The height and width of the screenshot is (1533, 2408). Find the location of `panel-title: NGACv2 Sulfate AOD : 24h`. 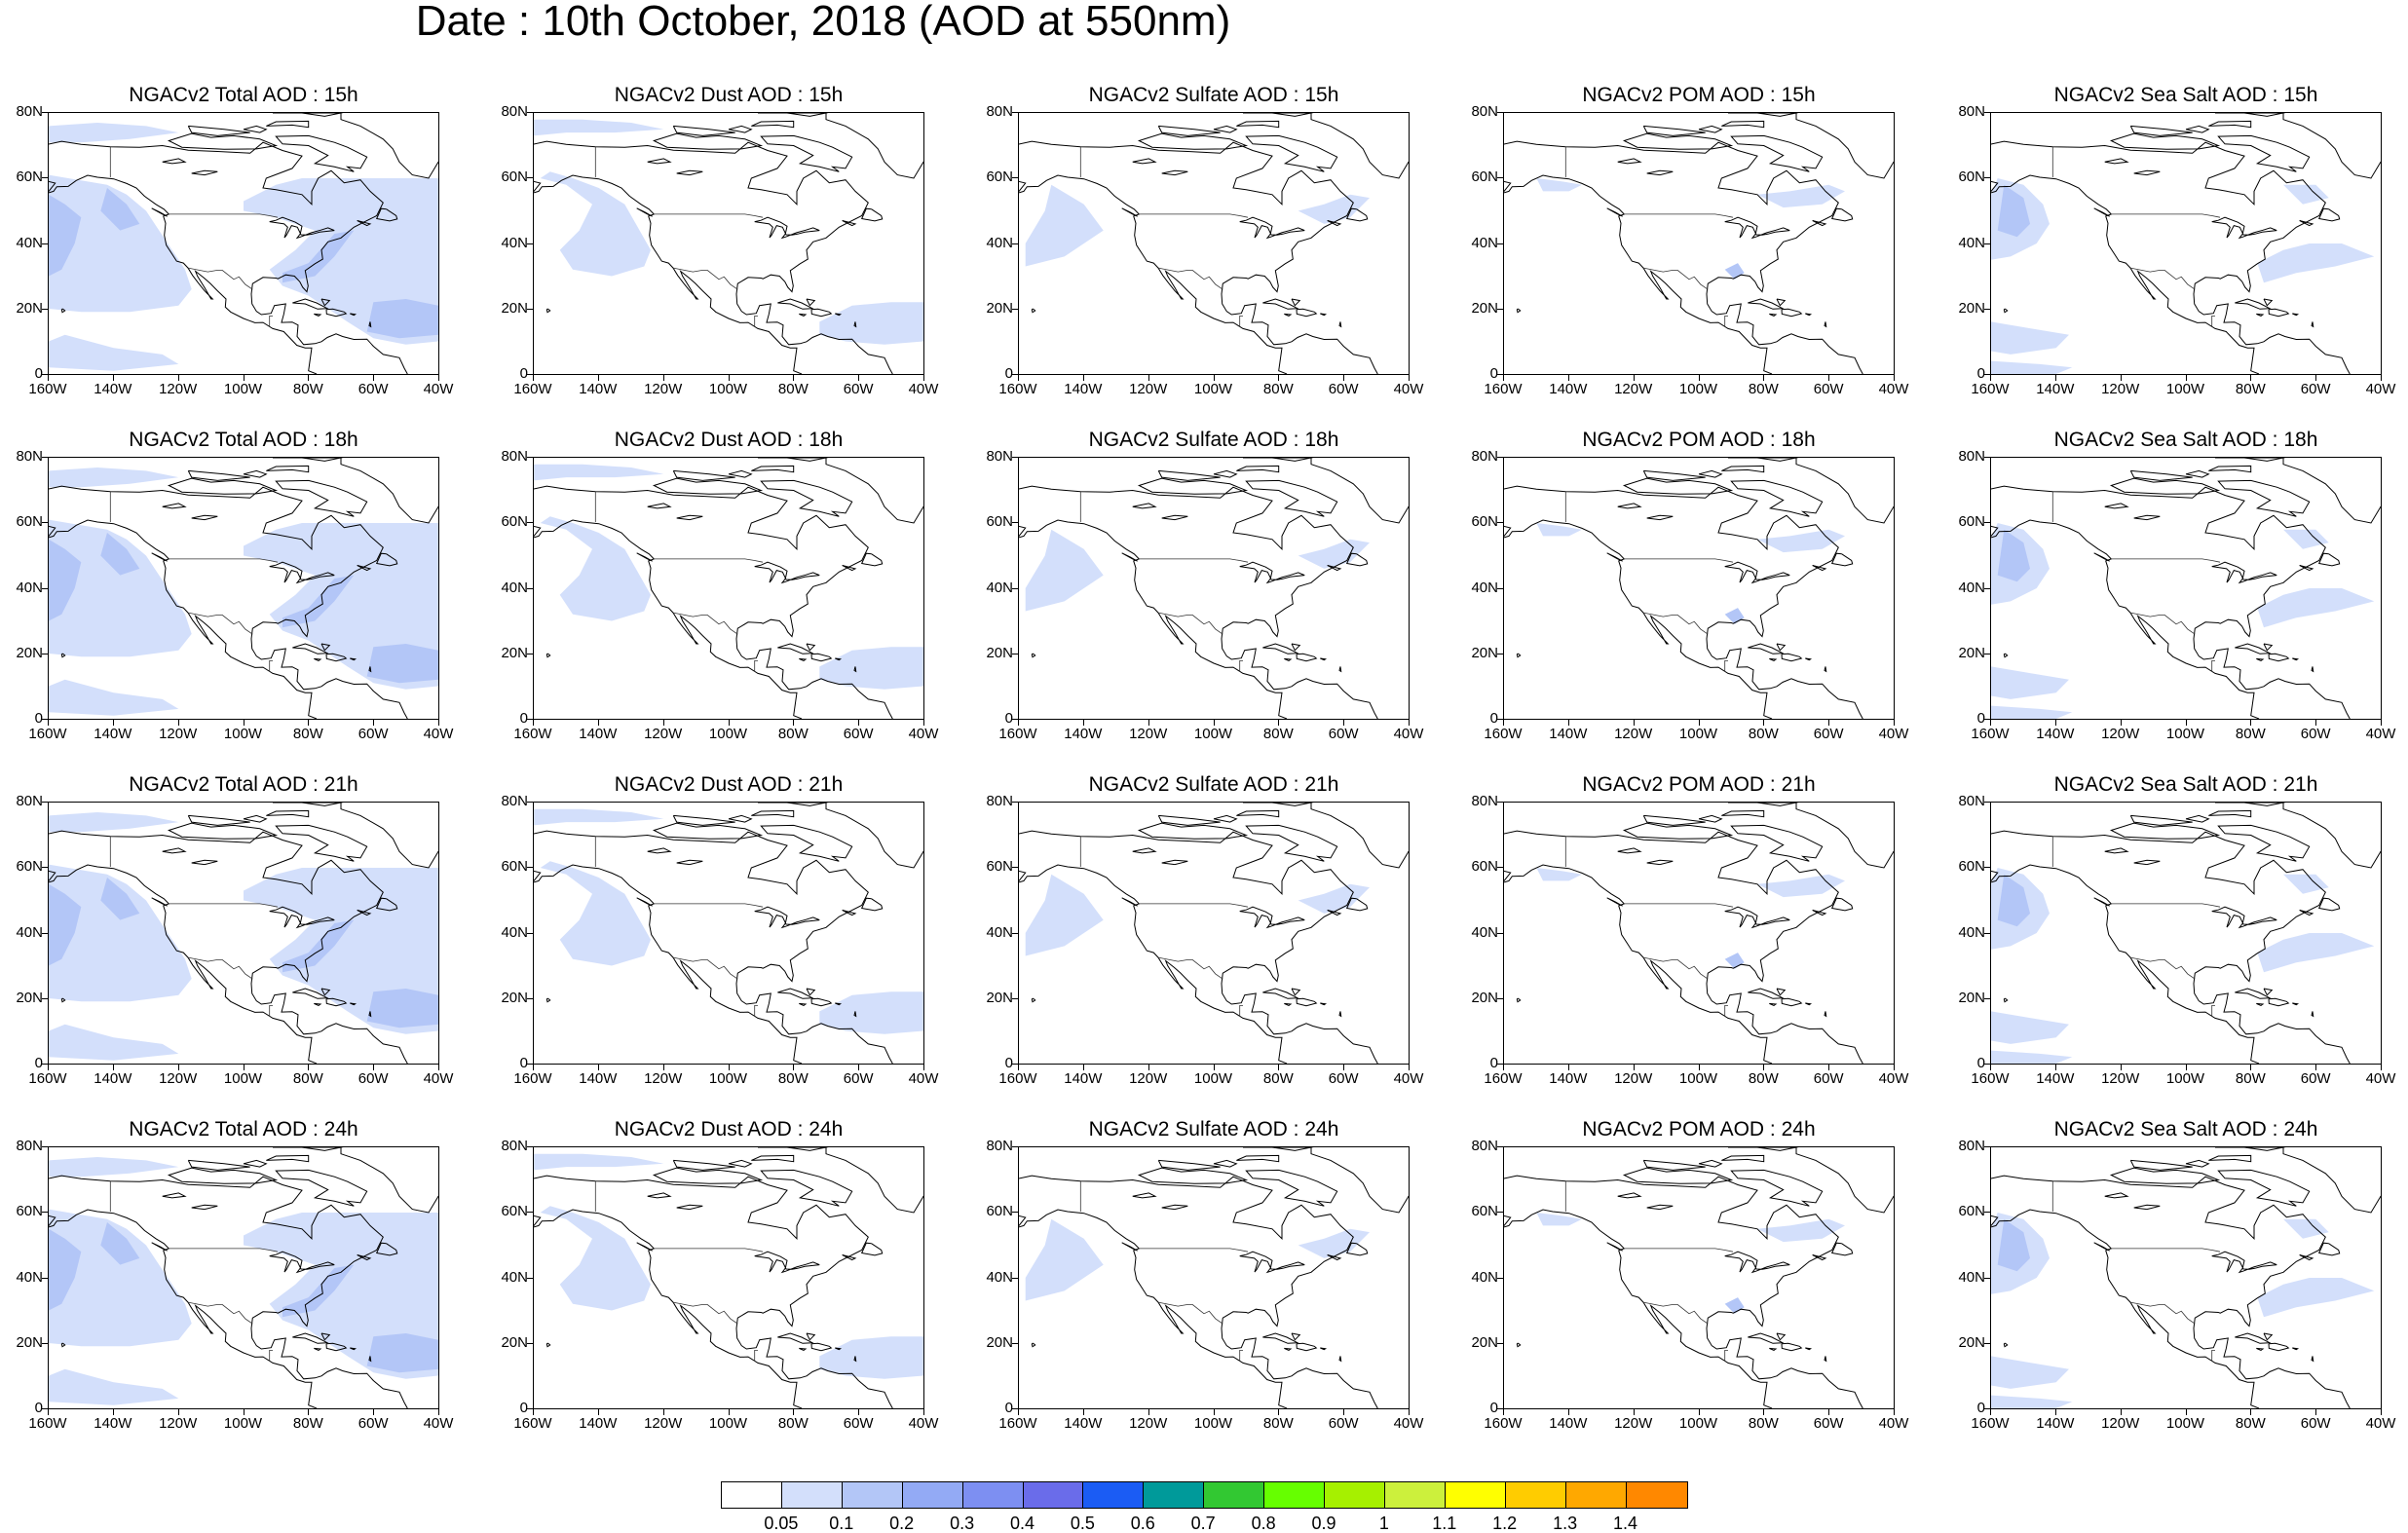

panel-title: NGACv2 Sulfate AOD : 24h is located at coordinates (1213, 1129).